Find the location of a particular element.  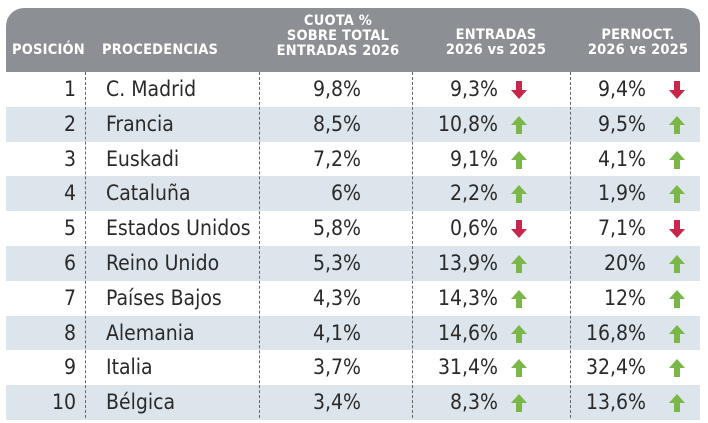

header-pernoct: PERNOCT. 2026 vs 2025 is located at coordinates (638, 43).